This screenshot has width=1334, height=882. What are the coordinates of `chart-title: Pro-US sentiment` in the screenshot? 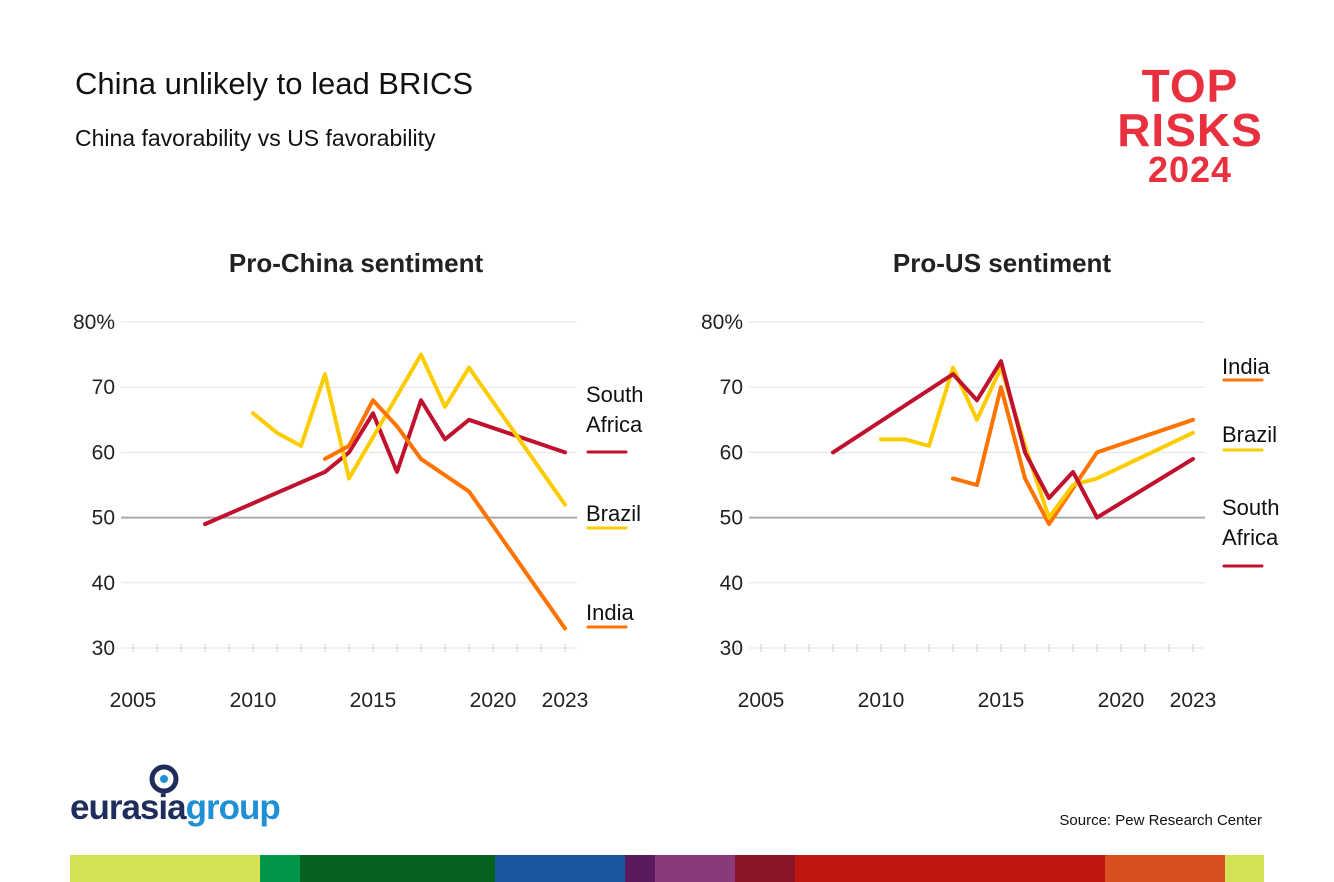 It's located at (1002, 263).